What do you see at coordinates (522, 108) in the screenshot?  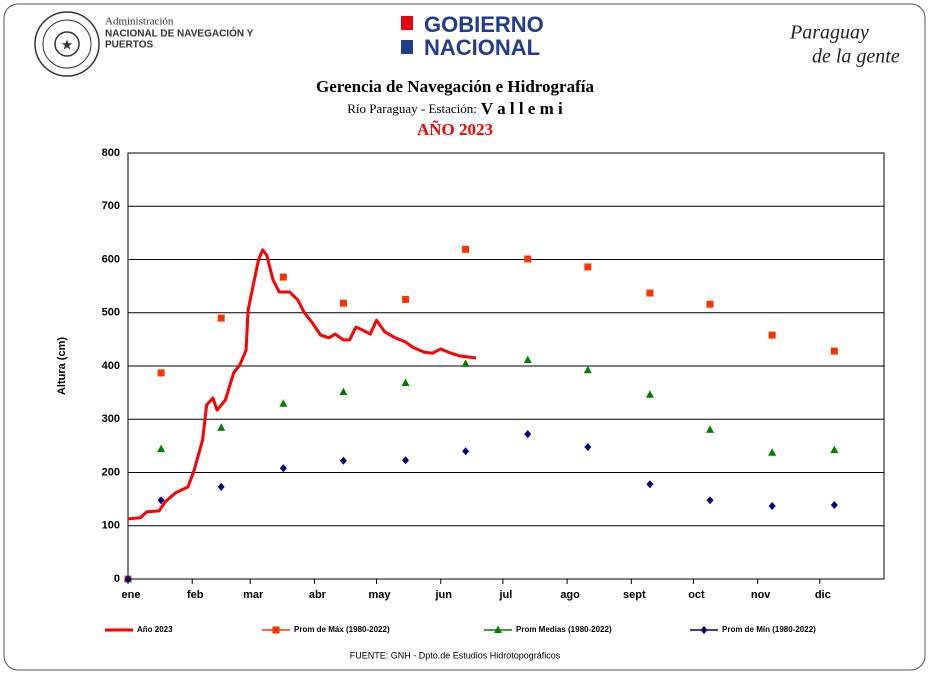 I see `subtitle-station: V a l l e m i` at bounding box center [522, 108].